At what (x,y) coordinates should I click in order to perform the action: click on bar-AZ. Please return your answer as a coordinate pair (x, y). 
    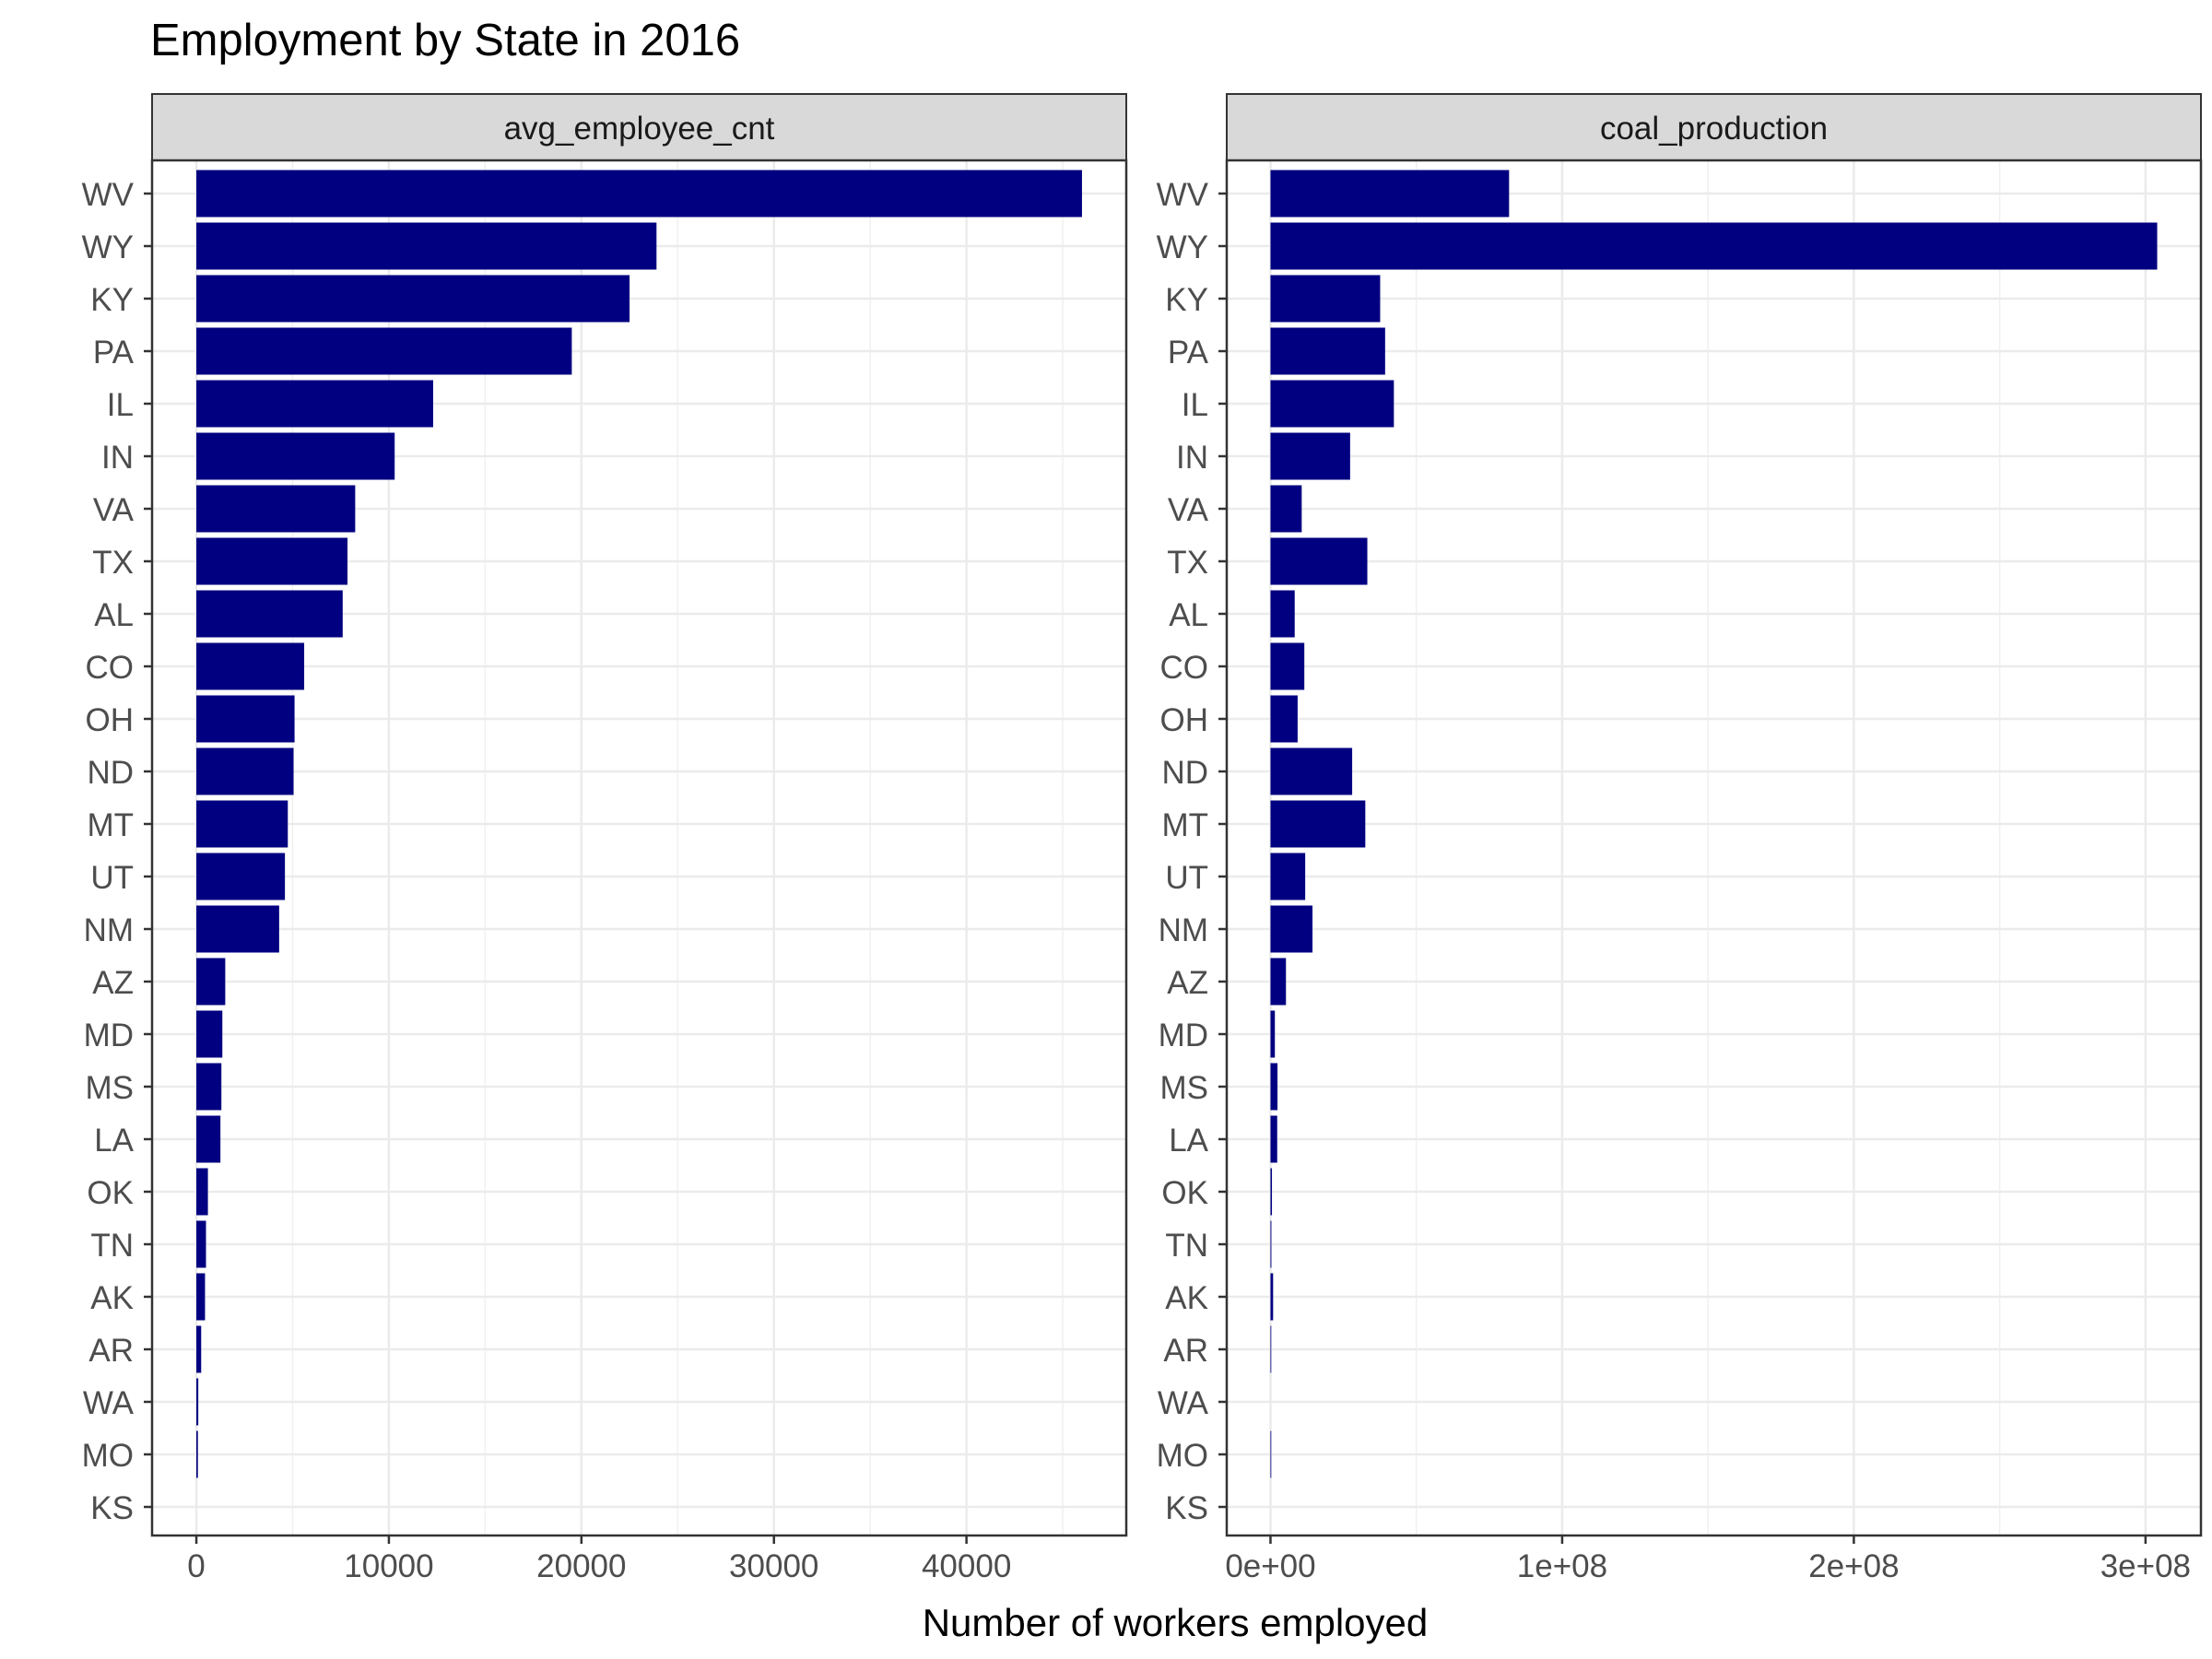
    Looking at the image, I should click on (211, 982).